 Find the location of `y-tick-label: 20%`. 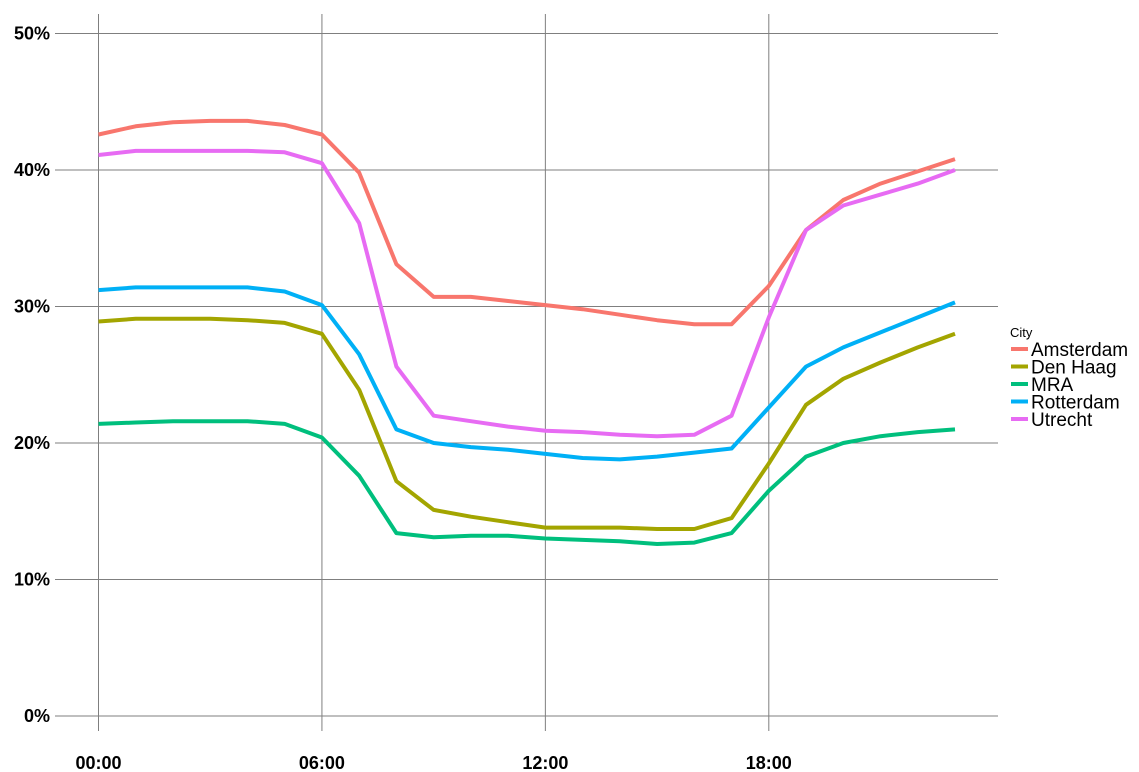

y-tick-label: 20% is located at coordinates (32, 443).